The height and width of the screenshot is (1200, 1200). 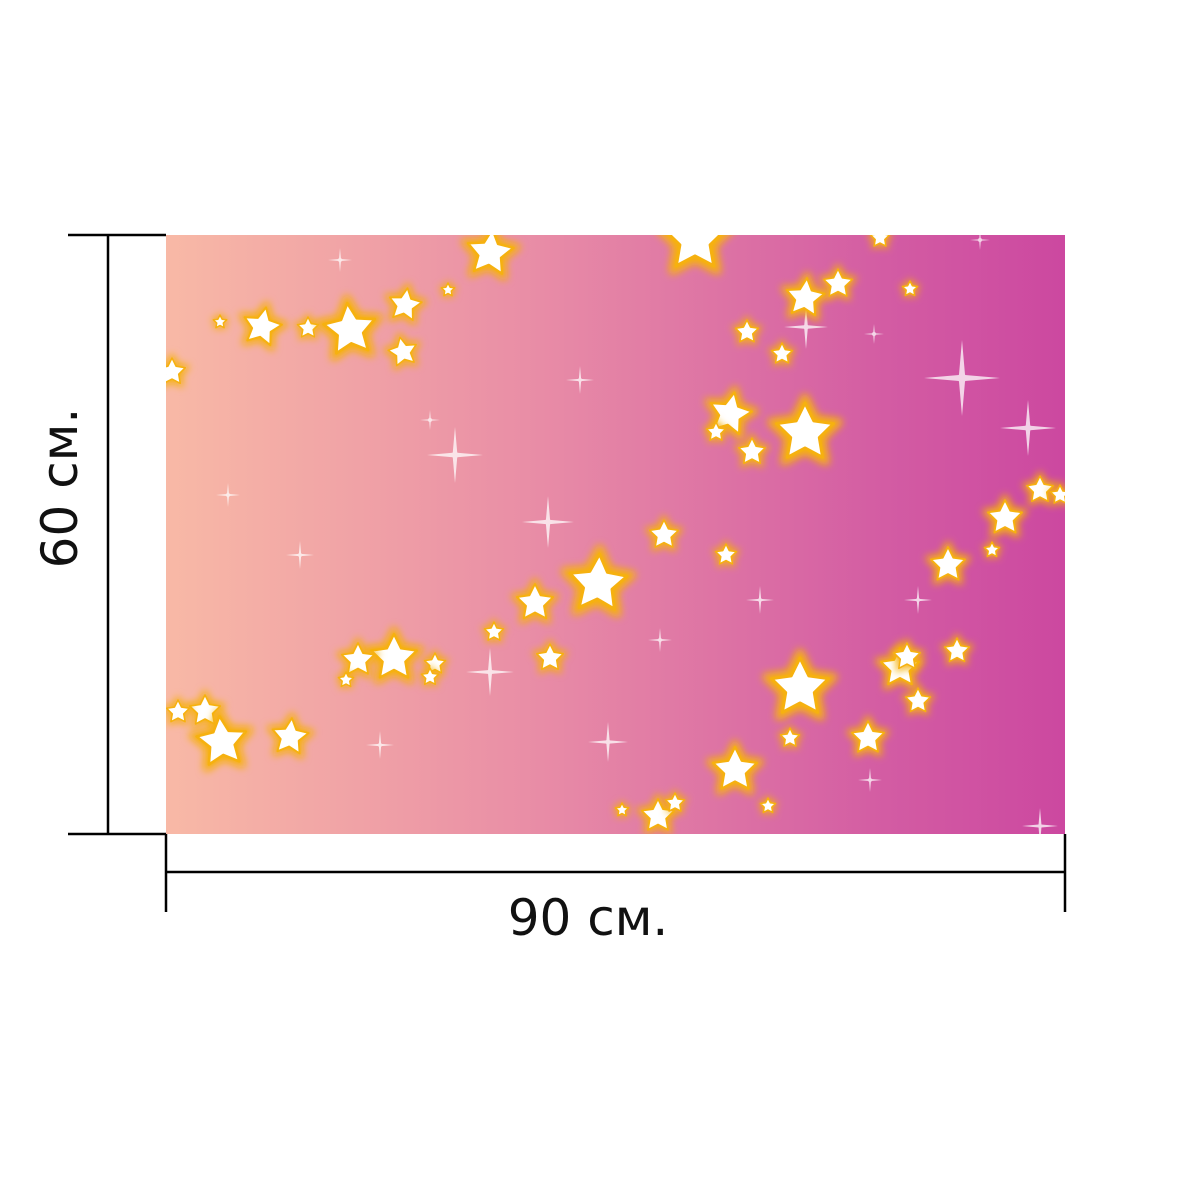 I want to click on height-label: 60 см., so click(x=60, y=488).